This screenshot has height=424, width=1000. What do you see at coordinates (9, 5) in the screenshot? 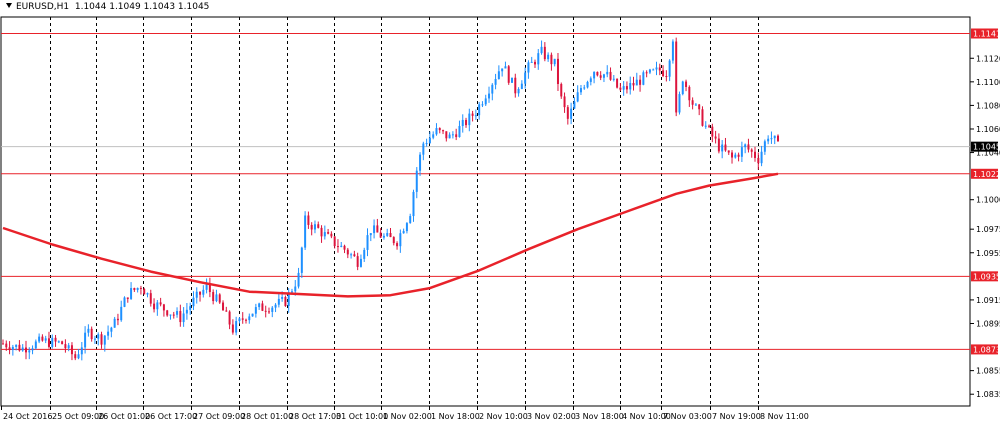
I see `triangle-down-icon` at bounding box center [9, 5].